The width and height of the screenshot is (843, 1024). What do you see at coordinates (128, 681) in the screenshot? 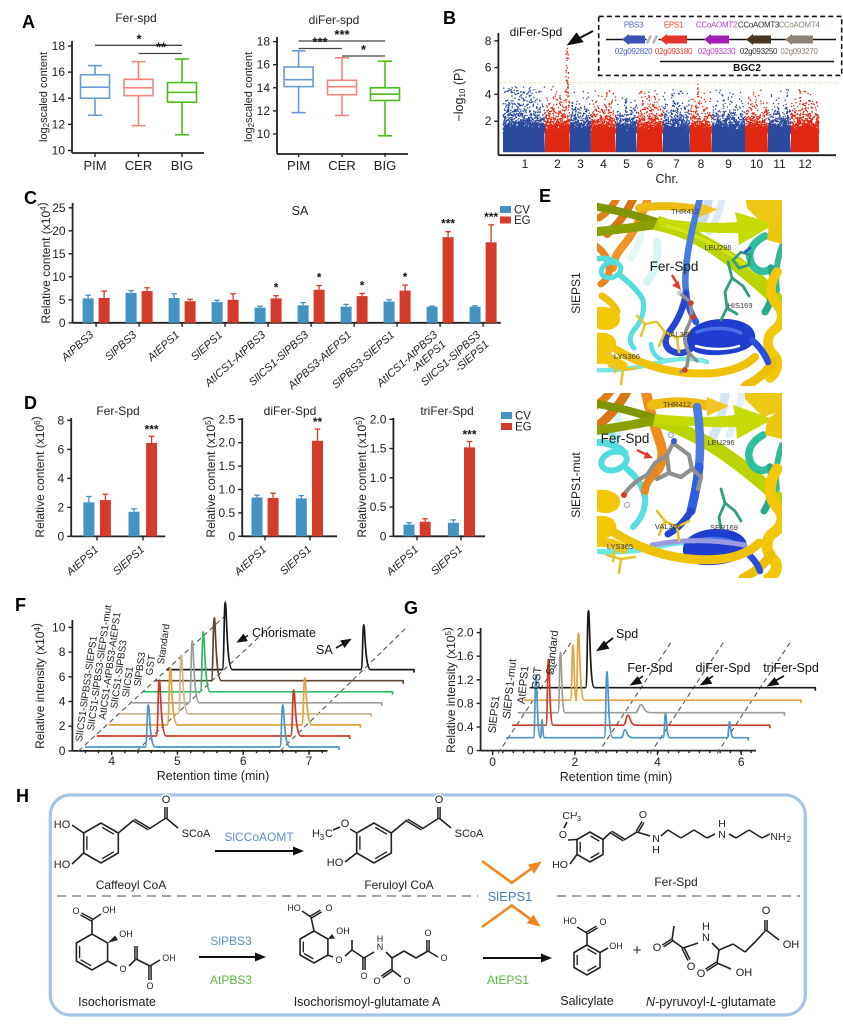
I see `svg-text: SlICS1` at bounding box center [128, 681].